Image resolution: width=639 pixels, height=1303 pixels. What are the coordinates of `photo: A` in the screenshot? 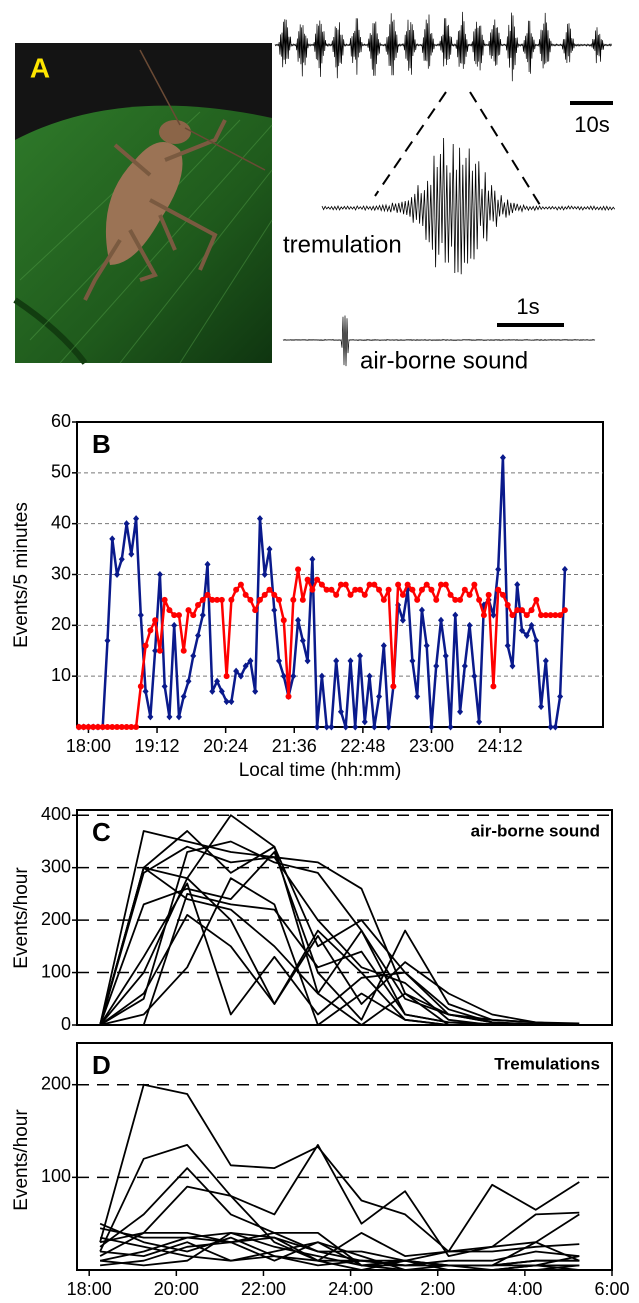 It's located at (143, 204).